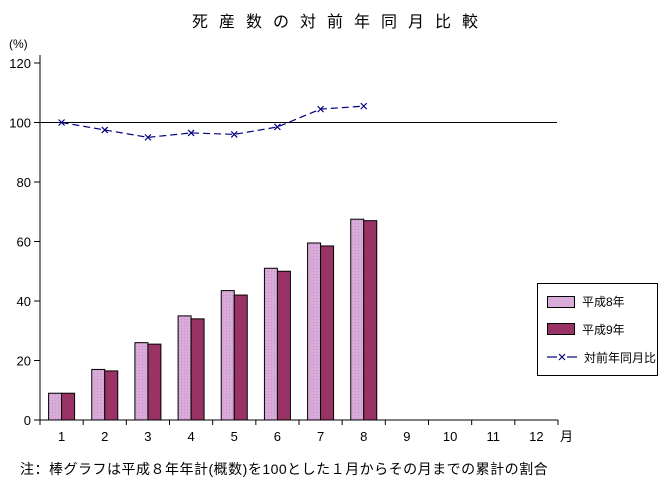  I want to click on x-axis-unit-label: 月, so click(567, 436).